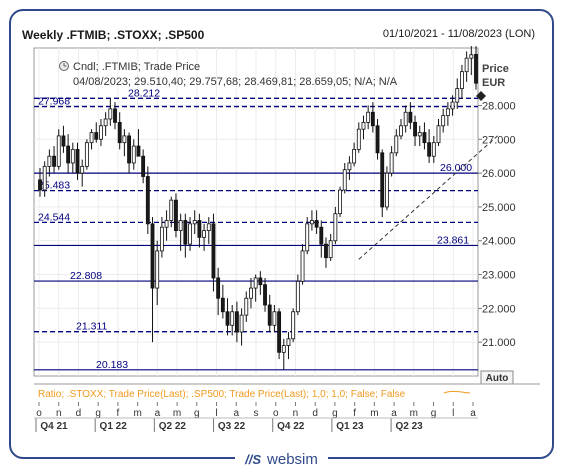 The image size is (563, 475). Describe the element at coordinates (497, 377) in the screenshot. I see `auto-button: Auto` at that location.